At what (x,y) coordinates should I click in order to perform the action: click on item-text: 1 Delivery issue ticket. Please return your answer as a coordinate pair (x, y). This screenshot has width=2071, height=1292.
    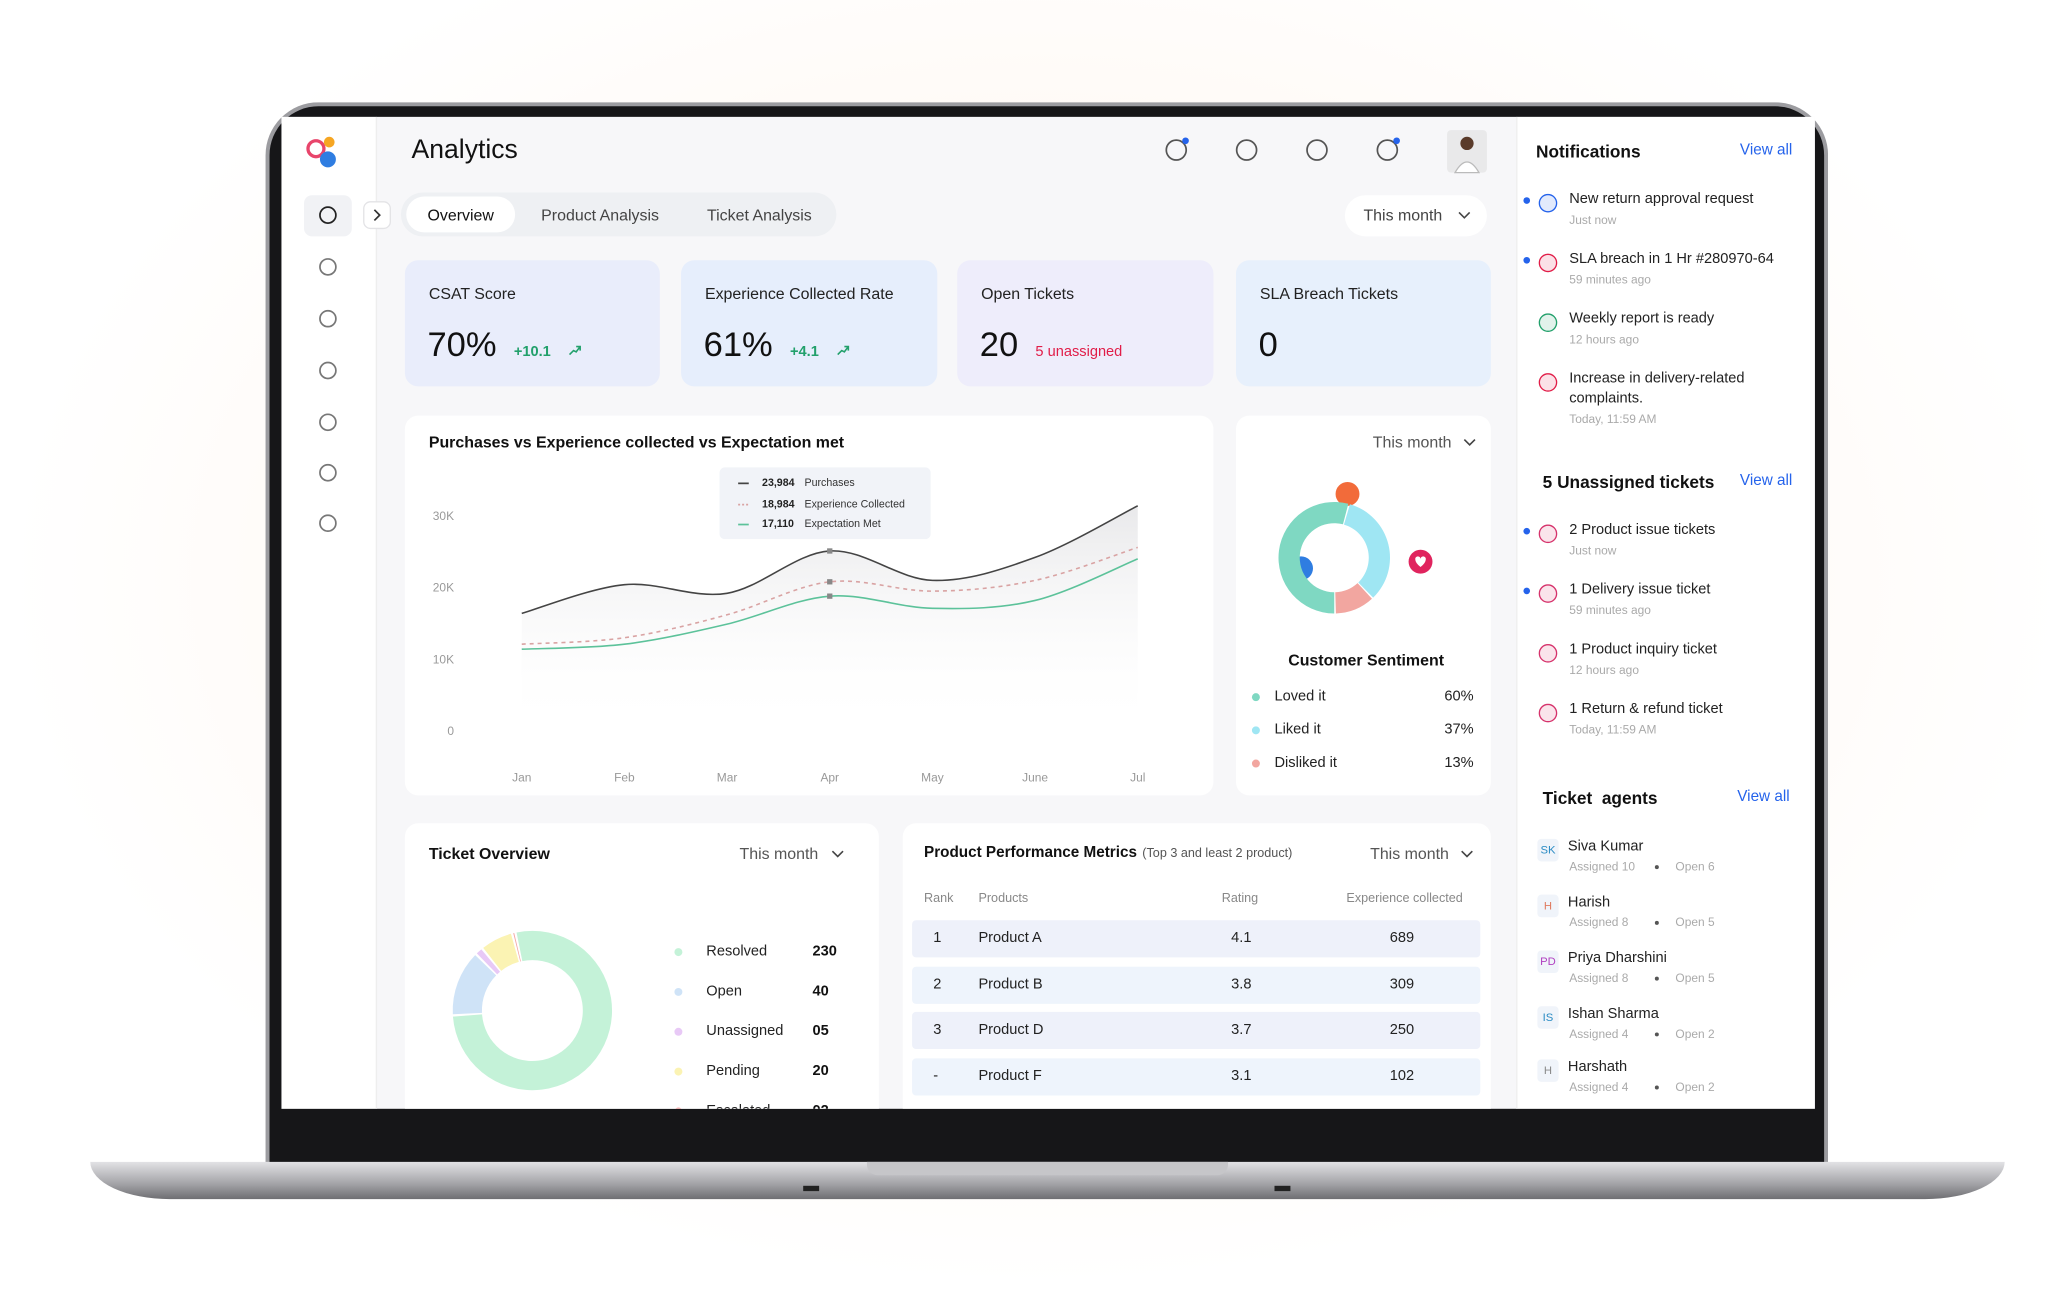
    Looking at the image, I should click on (1640, 589).